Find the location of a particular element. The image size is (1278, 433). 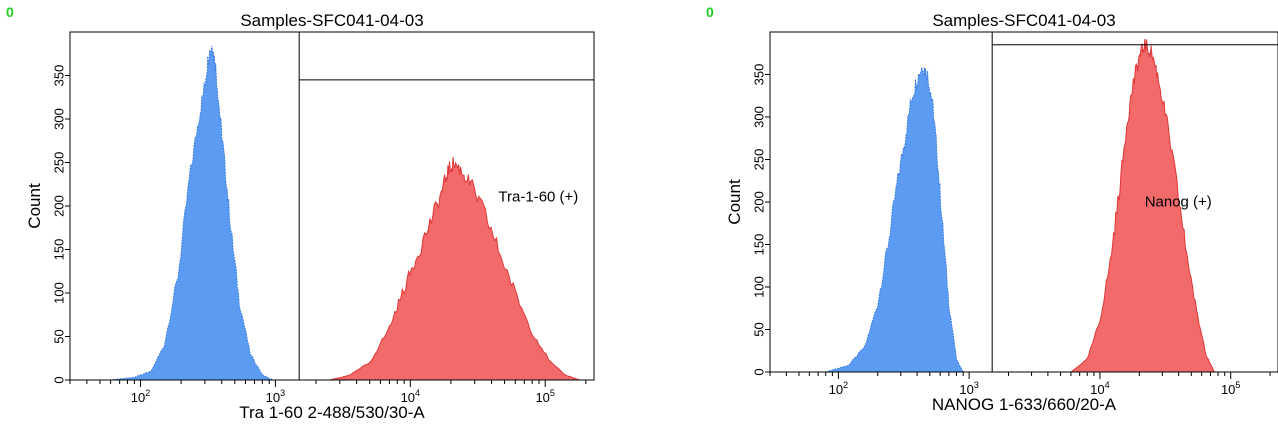

x-axis-label: NANOG 1-633/660/20-A is located at coordinates (1024, 404).